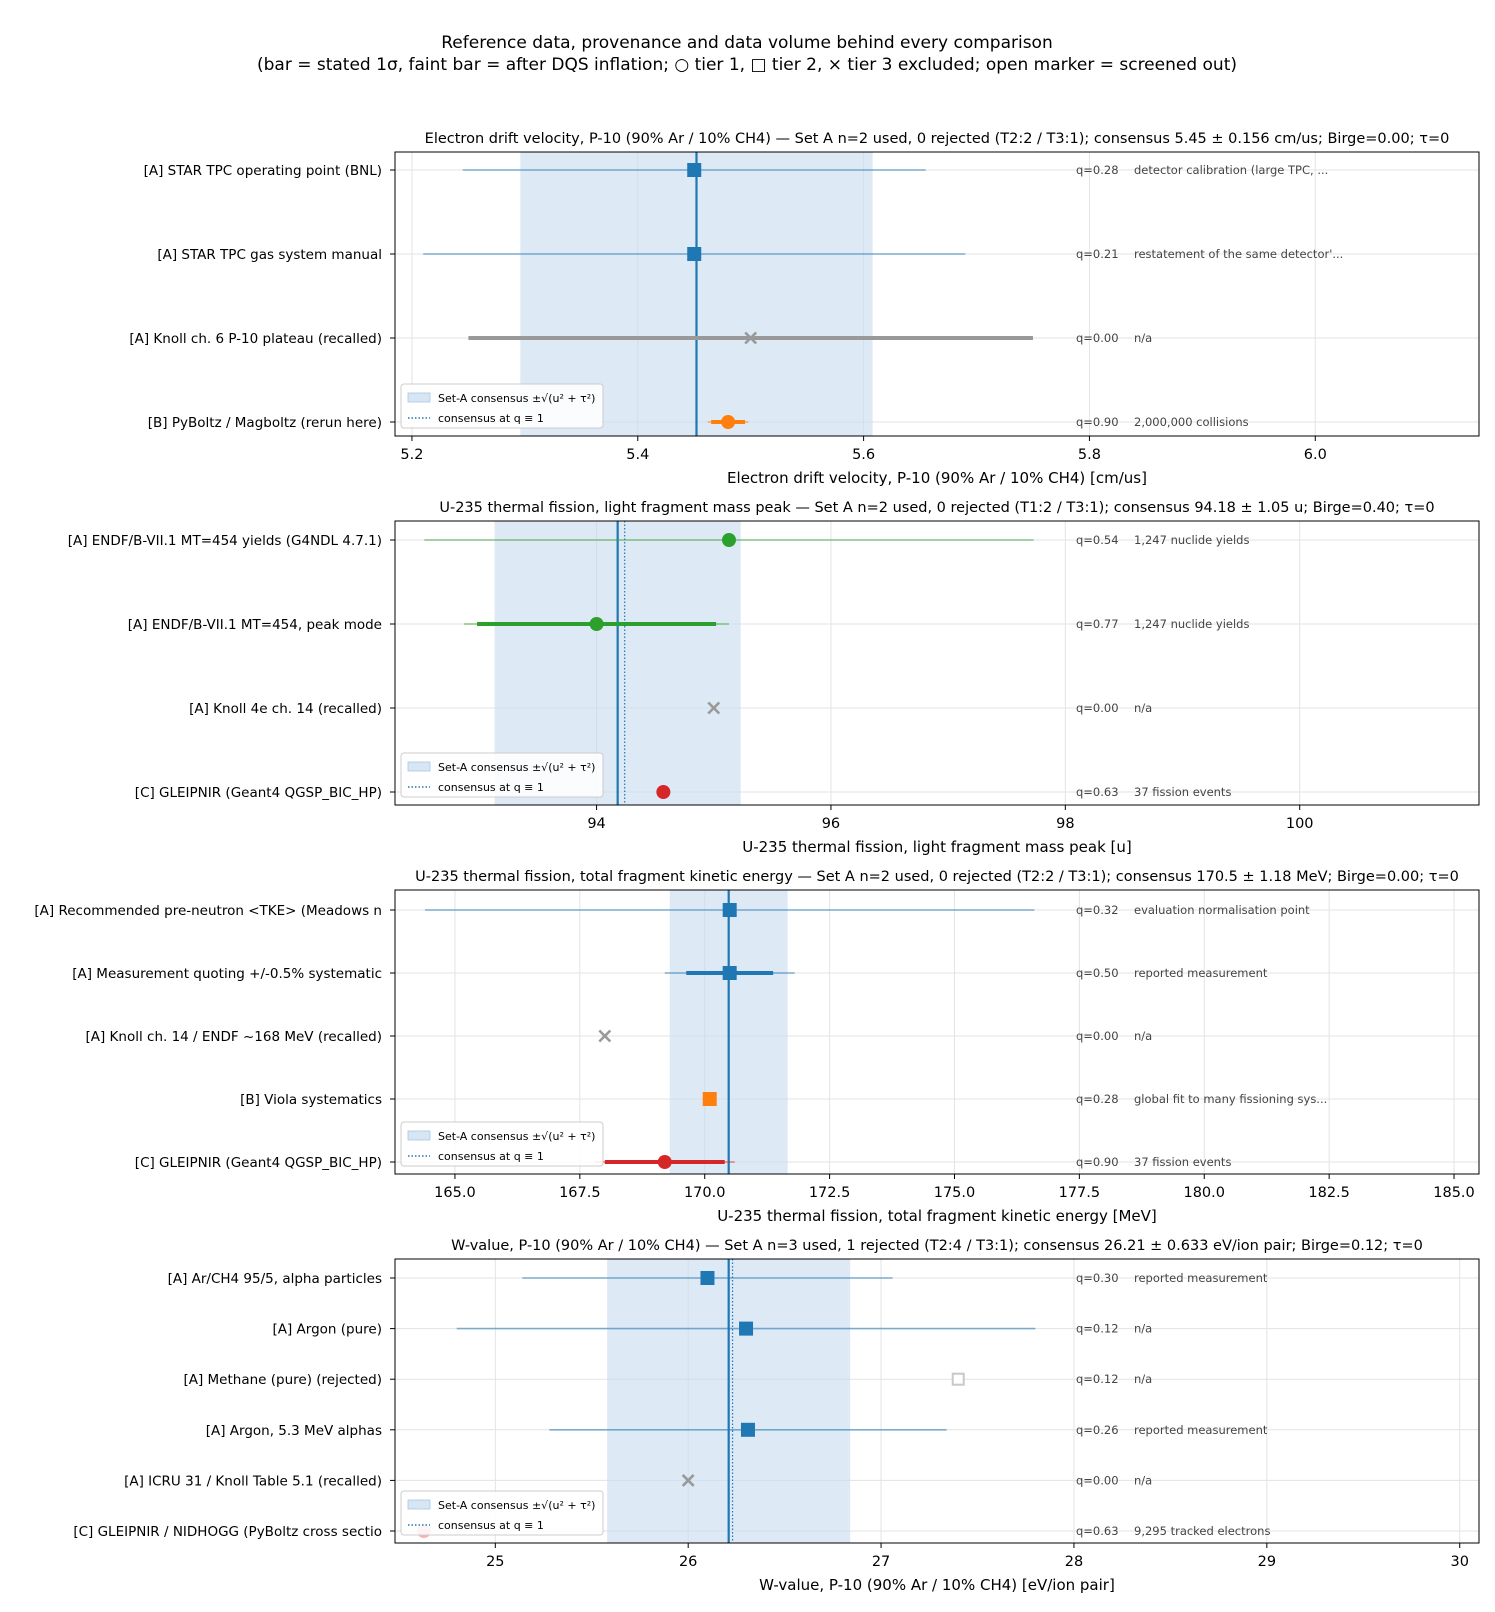 Image resolution: width=1495 pixels, height=1612 pixels. What do you see at coordinates (1172, 973) in the screenshot?
I see `row-annotation: q=0.50 reported measurement` at bounding box center [1172, 973].